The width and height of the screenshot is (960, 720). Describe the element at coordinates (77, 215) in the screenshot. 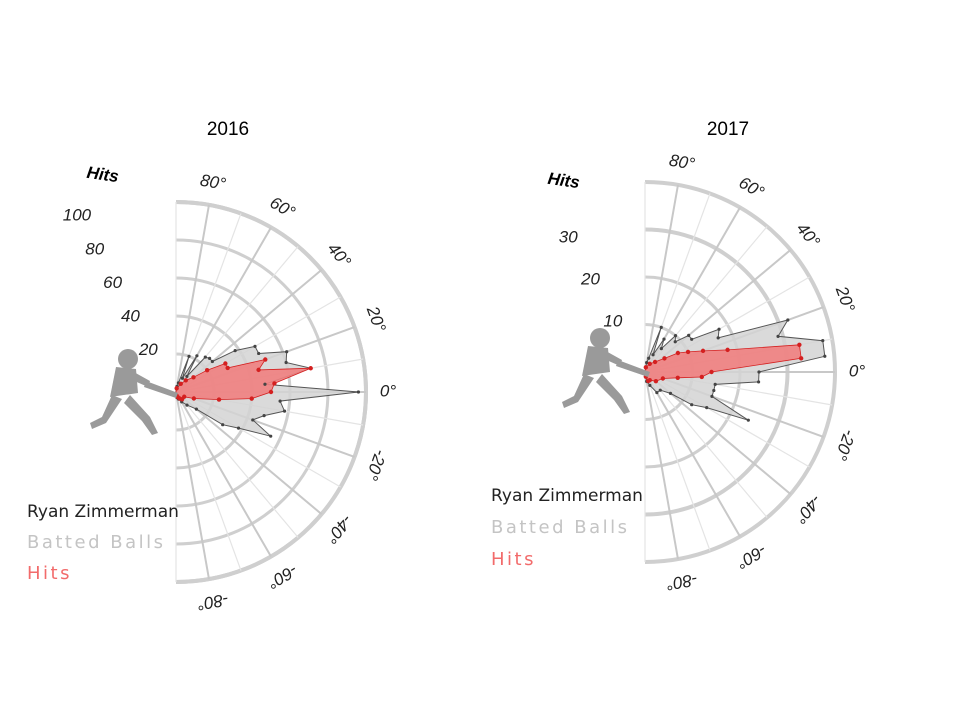

I see `radial-tick-label: 100` at that location.